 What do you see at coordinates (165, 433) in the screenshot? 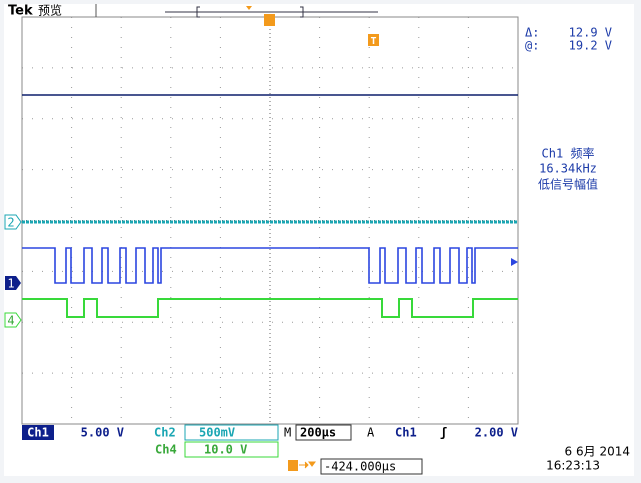
I see `ch2-label: Ch2` at bounding box center [165, 433].